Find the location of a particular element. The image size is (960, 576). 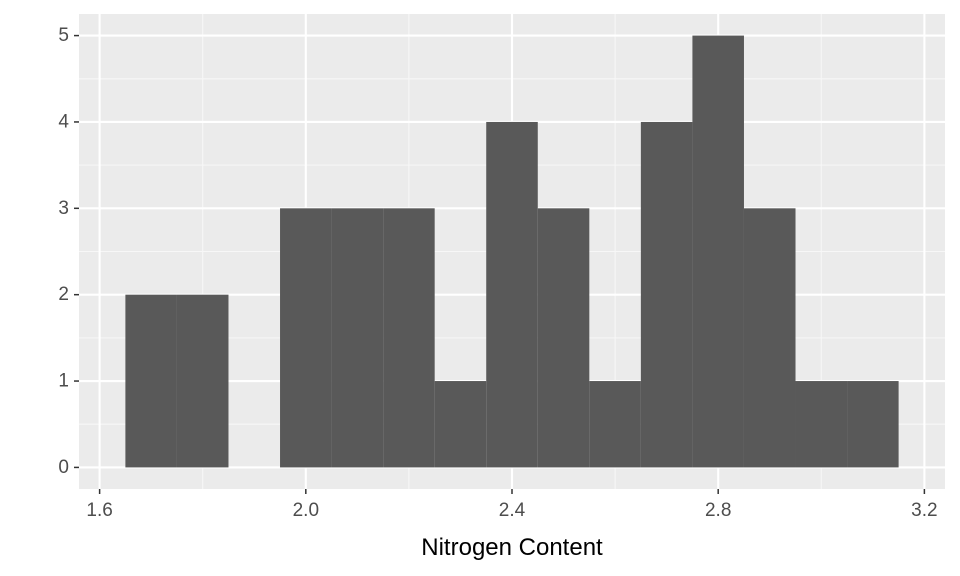

x-tick-label: 3.2 is located at coordinates (924, 510).